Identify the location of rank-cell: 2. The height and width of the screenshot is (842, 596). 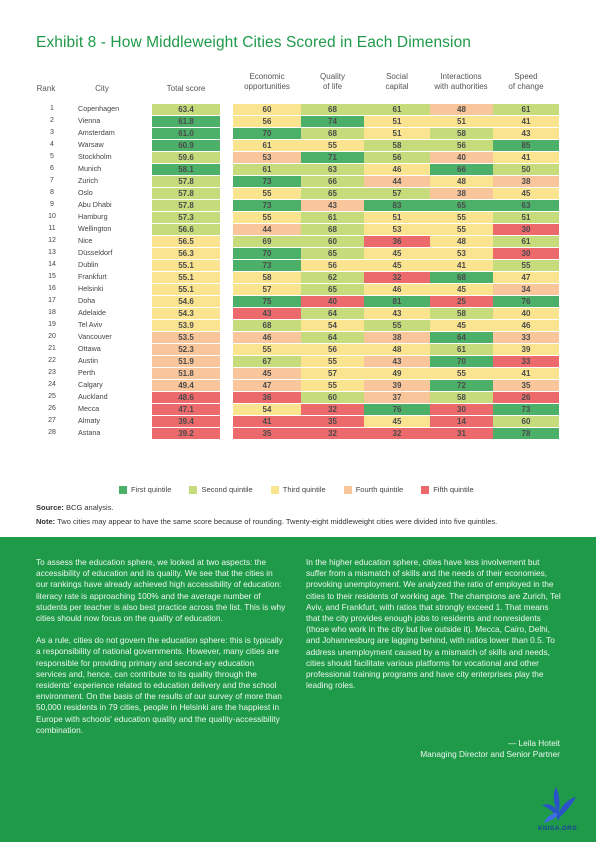
(52, 120).